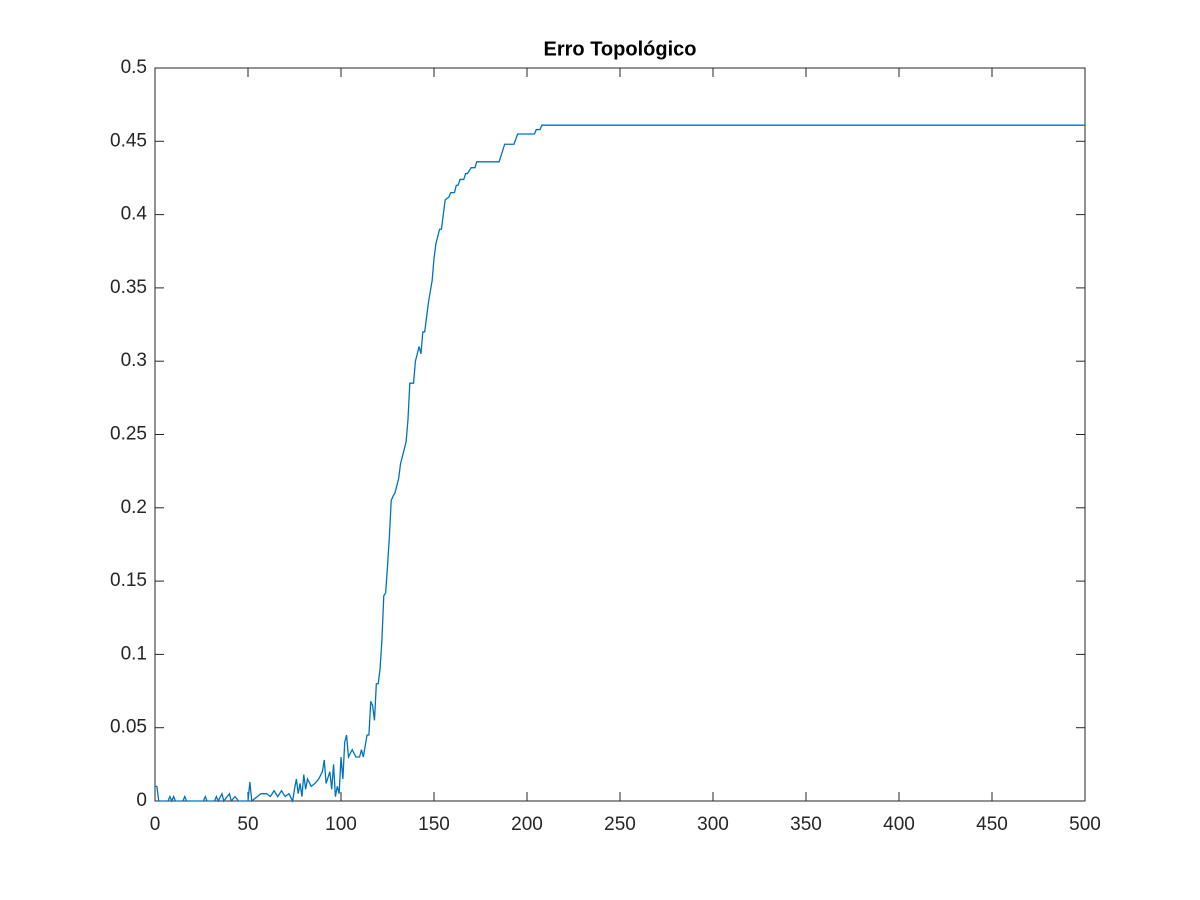 Image resolution: width=1200 pixels, height=900 pixels. Describe the element at coordinates (128, 287) in the screenshot. I see `y-tick-label: 0.35` at that location.